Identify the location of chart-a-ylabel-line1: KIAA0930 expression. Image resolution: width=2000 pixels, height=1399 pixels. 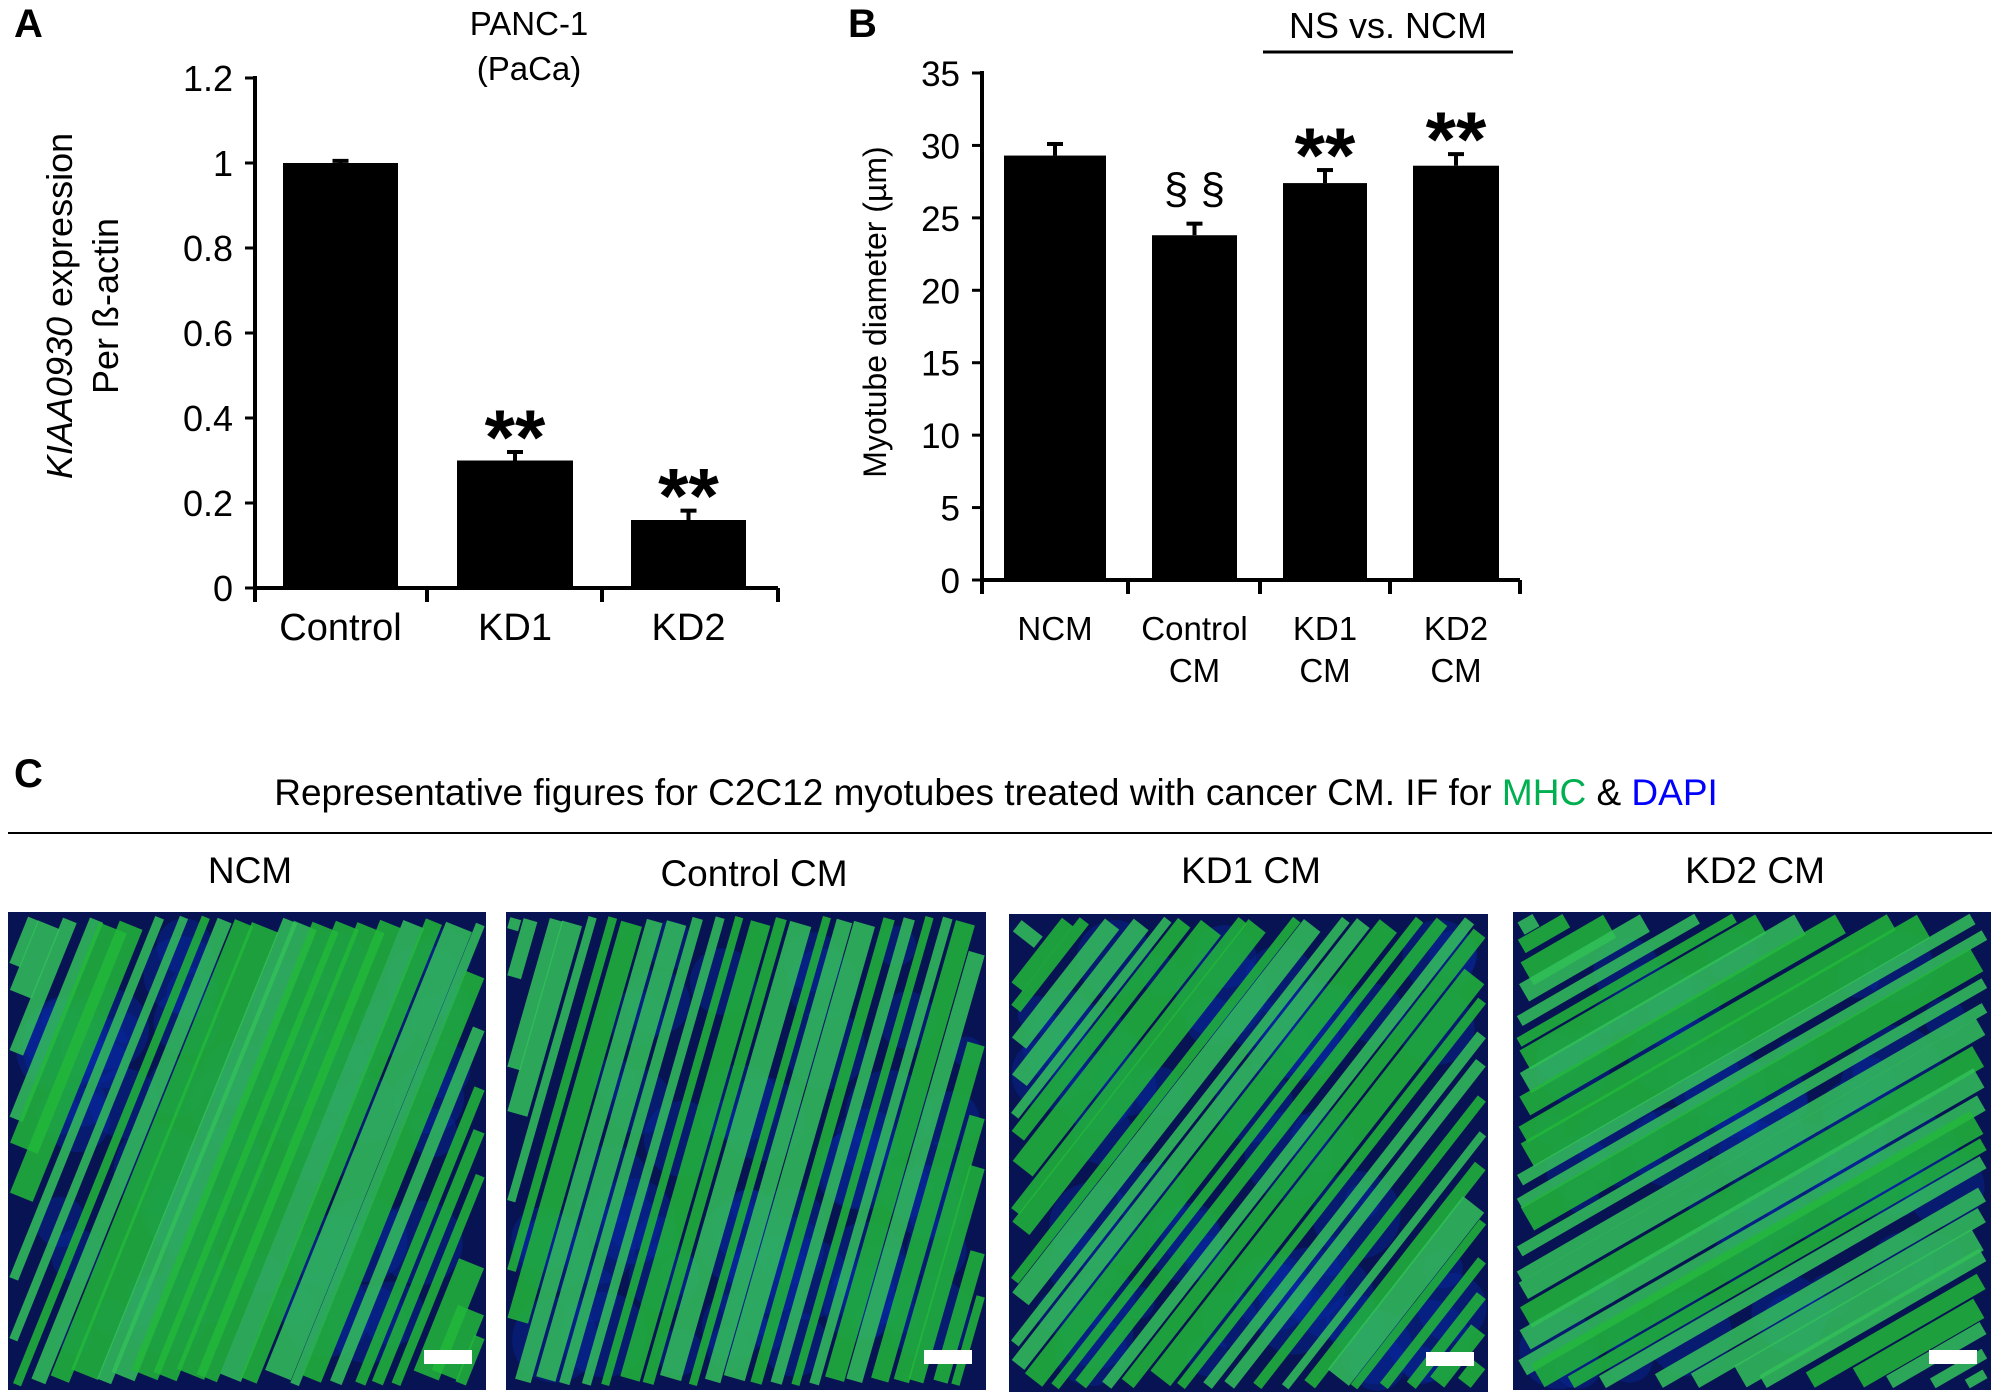
(59, 306).